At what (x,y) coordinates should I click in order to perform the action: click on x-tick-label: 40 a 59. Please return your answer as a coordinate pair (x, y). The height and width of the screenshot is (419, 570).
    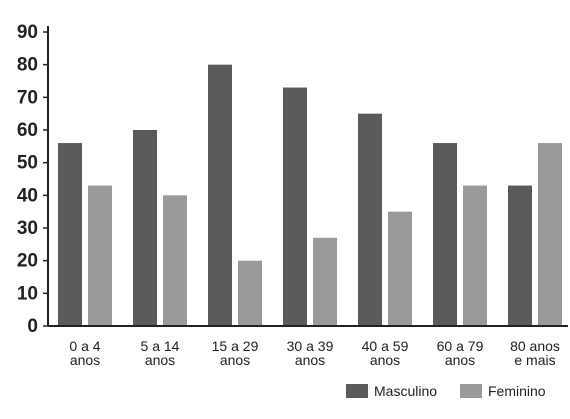
    Looking at the image, I should click on (385, 346).